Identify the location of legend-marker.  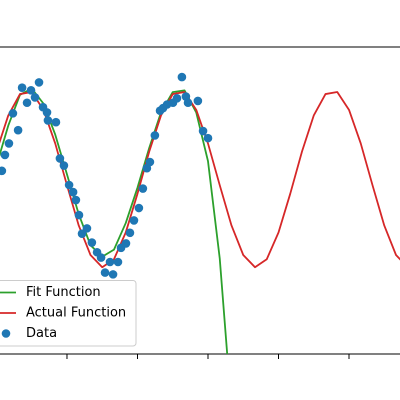
(6, 333).